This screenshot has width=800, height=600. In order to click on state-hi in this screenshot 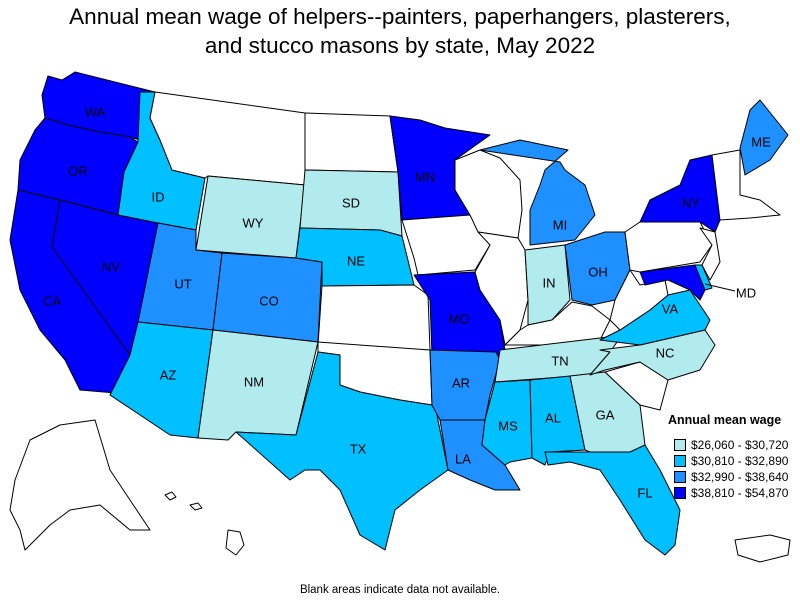, I will do `click(204, 523)`.